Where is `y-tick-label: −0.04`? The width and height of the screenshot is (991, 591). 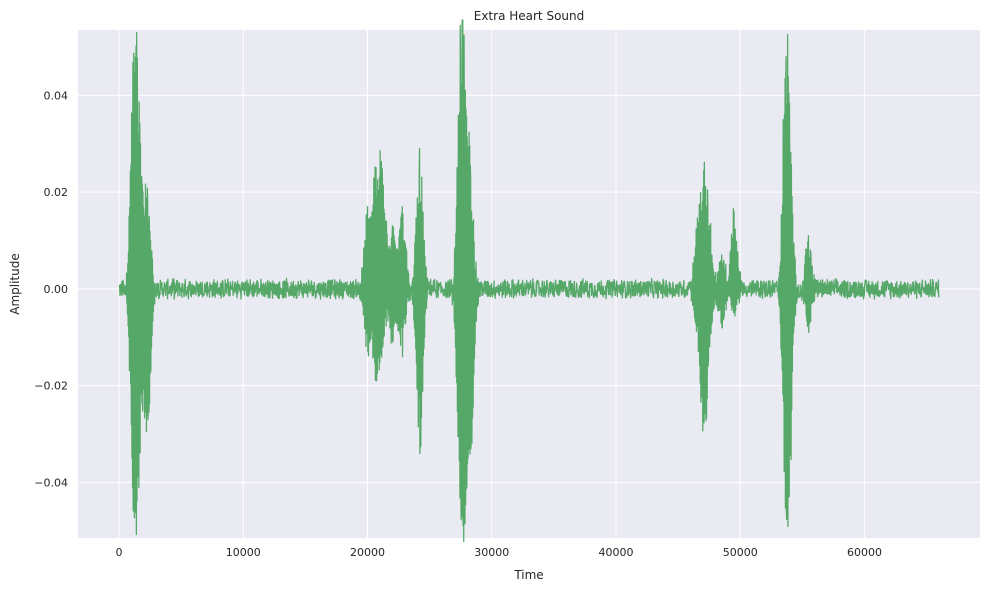
y-tick-label: −0.04 is located at coordinates (51, 482).